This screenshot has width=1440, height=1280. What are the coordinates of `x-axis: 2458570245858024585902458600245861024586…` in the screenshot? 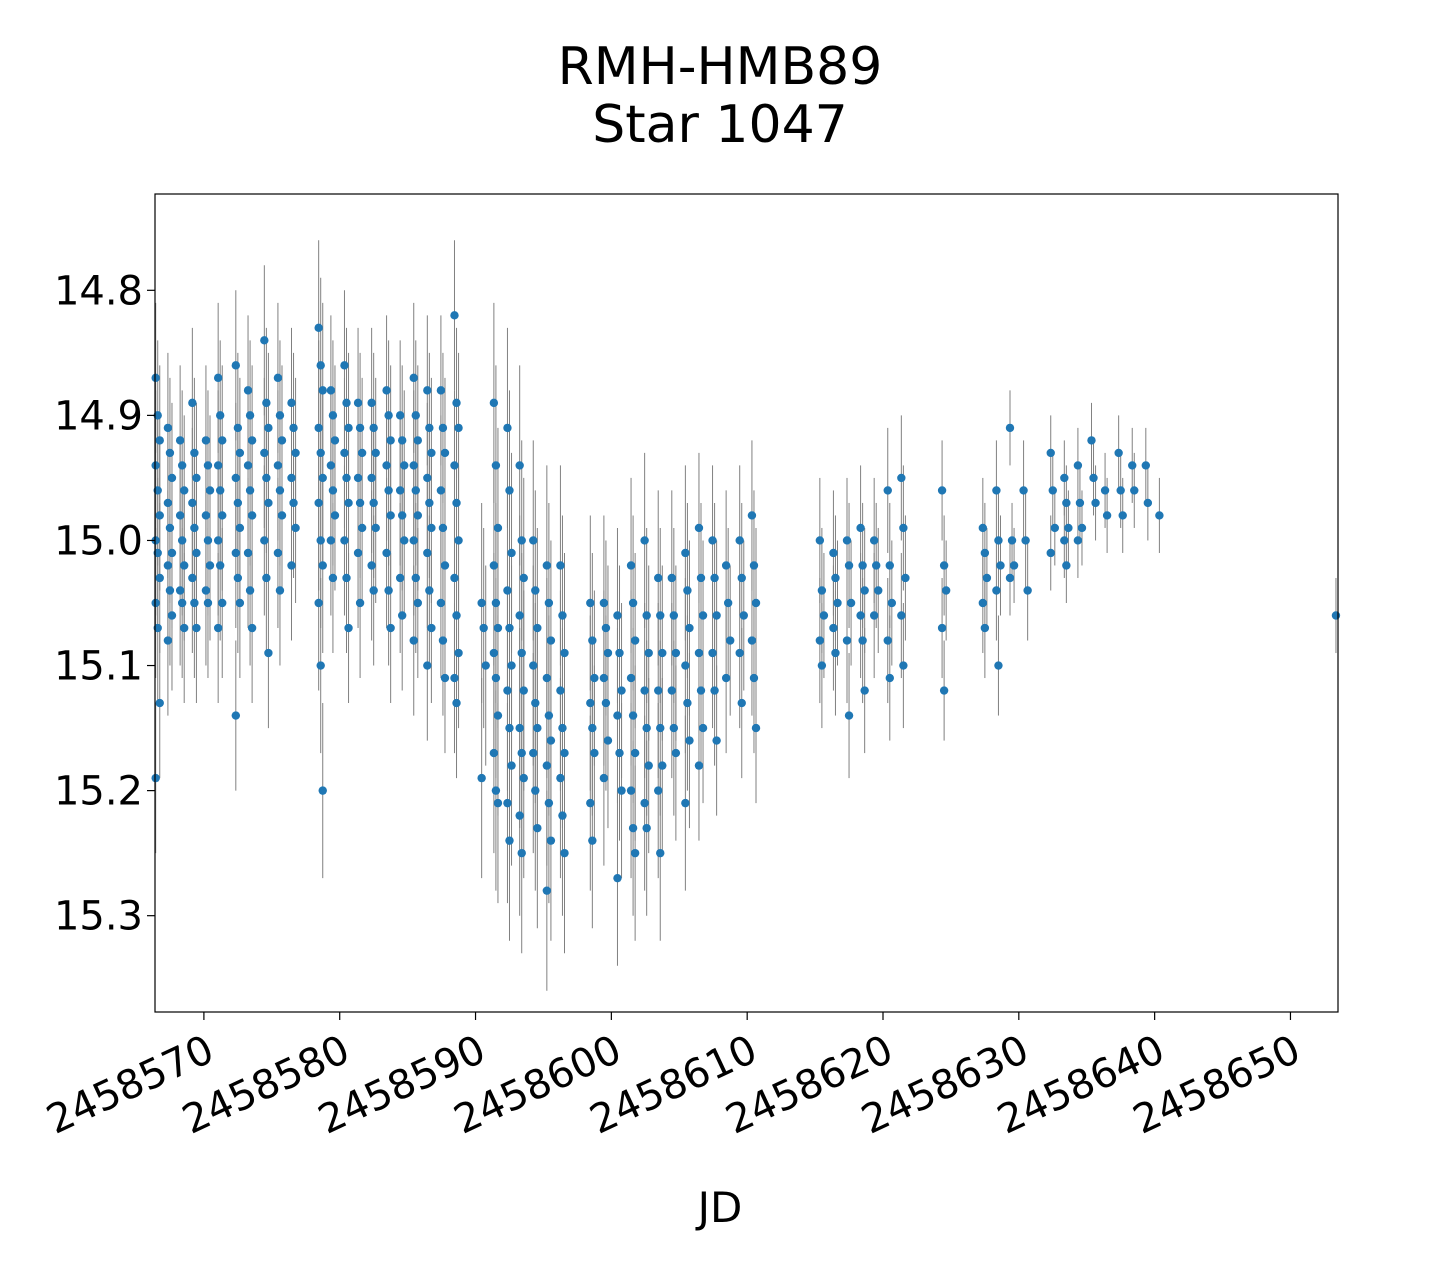 It's located at (673, 1078).